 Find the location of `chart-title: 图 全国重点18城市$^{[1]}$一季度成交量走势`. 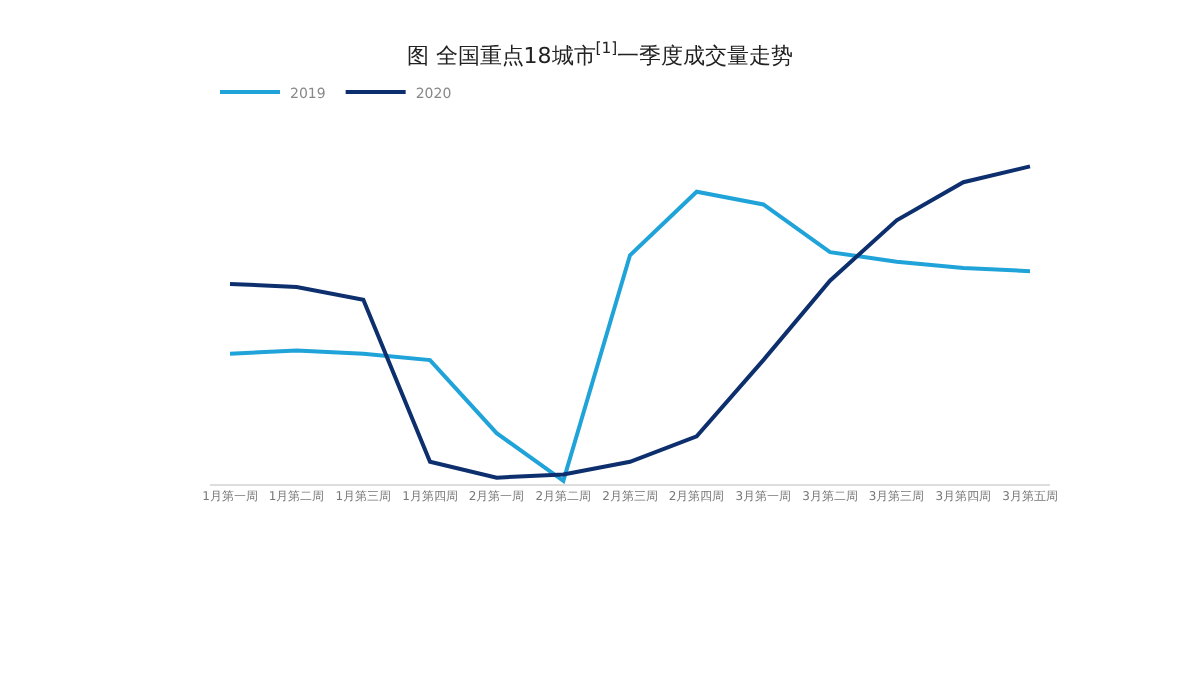

chart-title: 图 全国重点18城市$^{[1]}$一季度成交量走势 is located at coordinates (600, 54).